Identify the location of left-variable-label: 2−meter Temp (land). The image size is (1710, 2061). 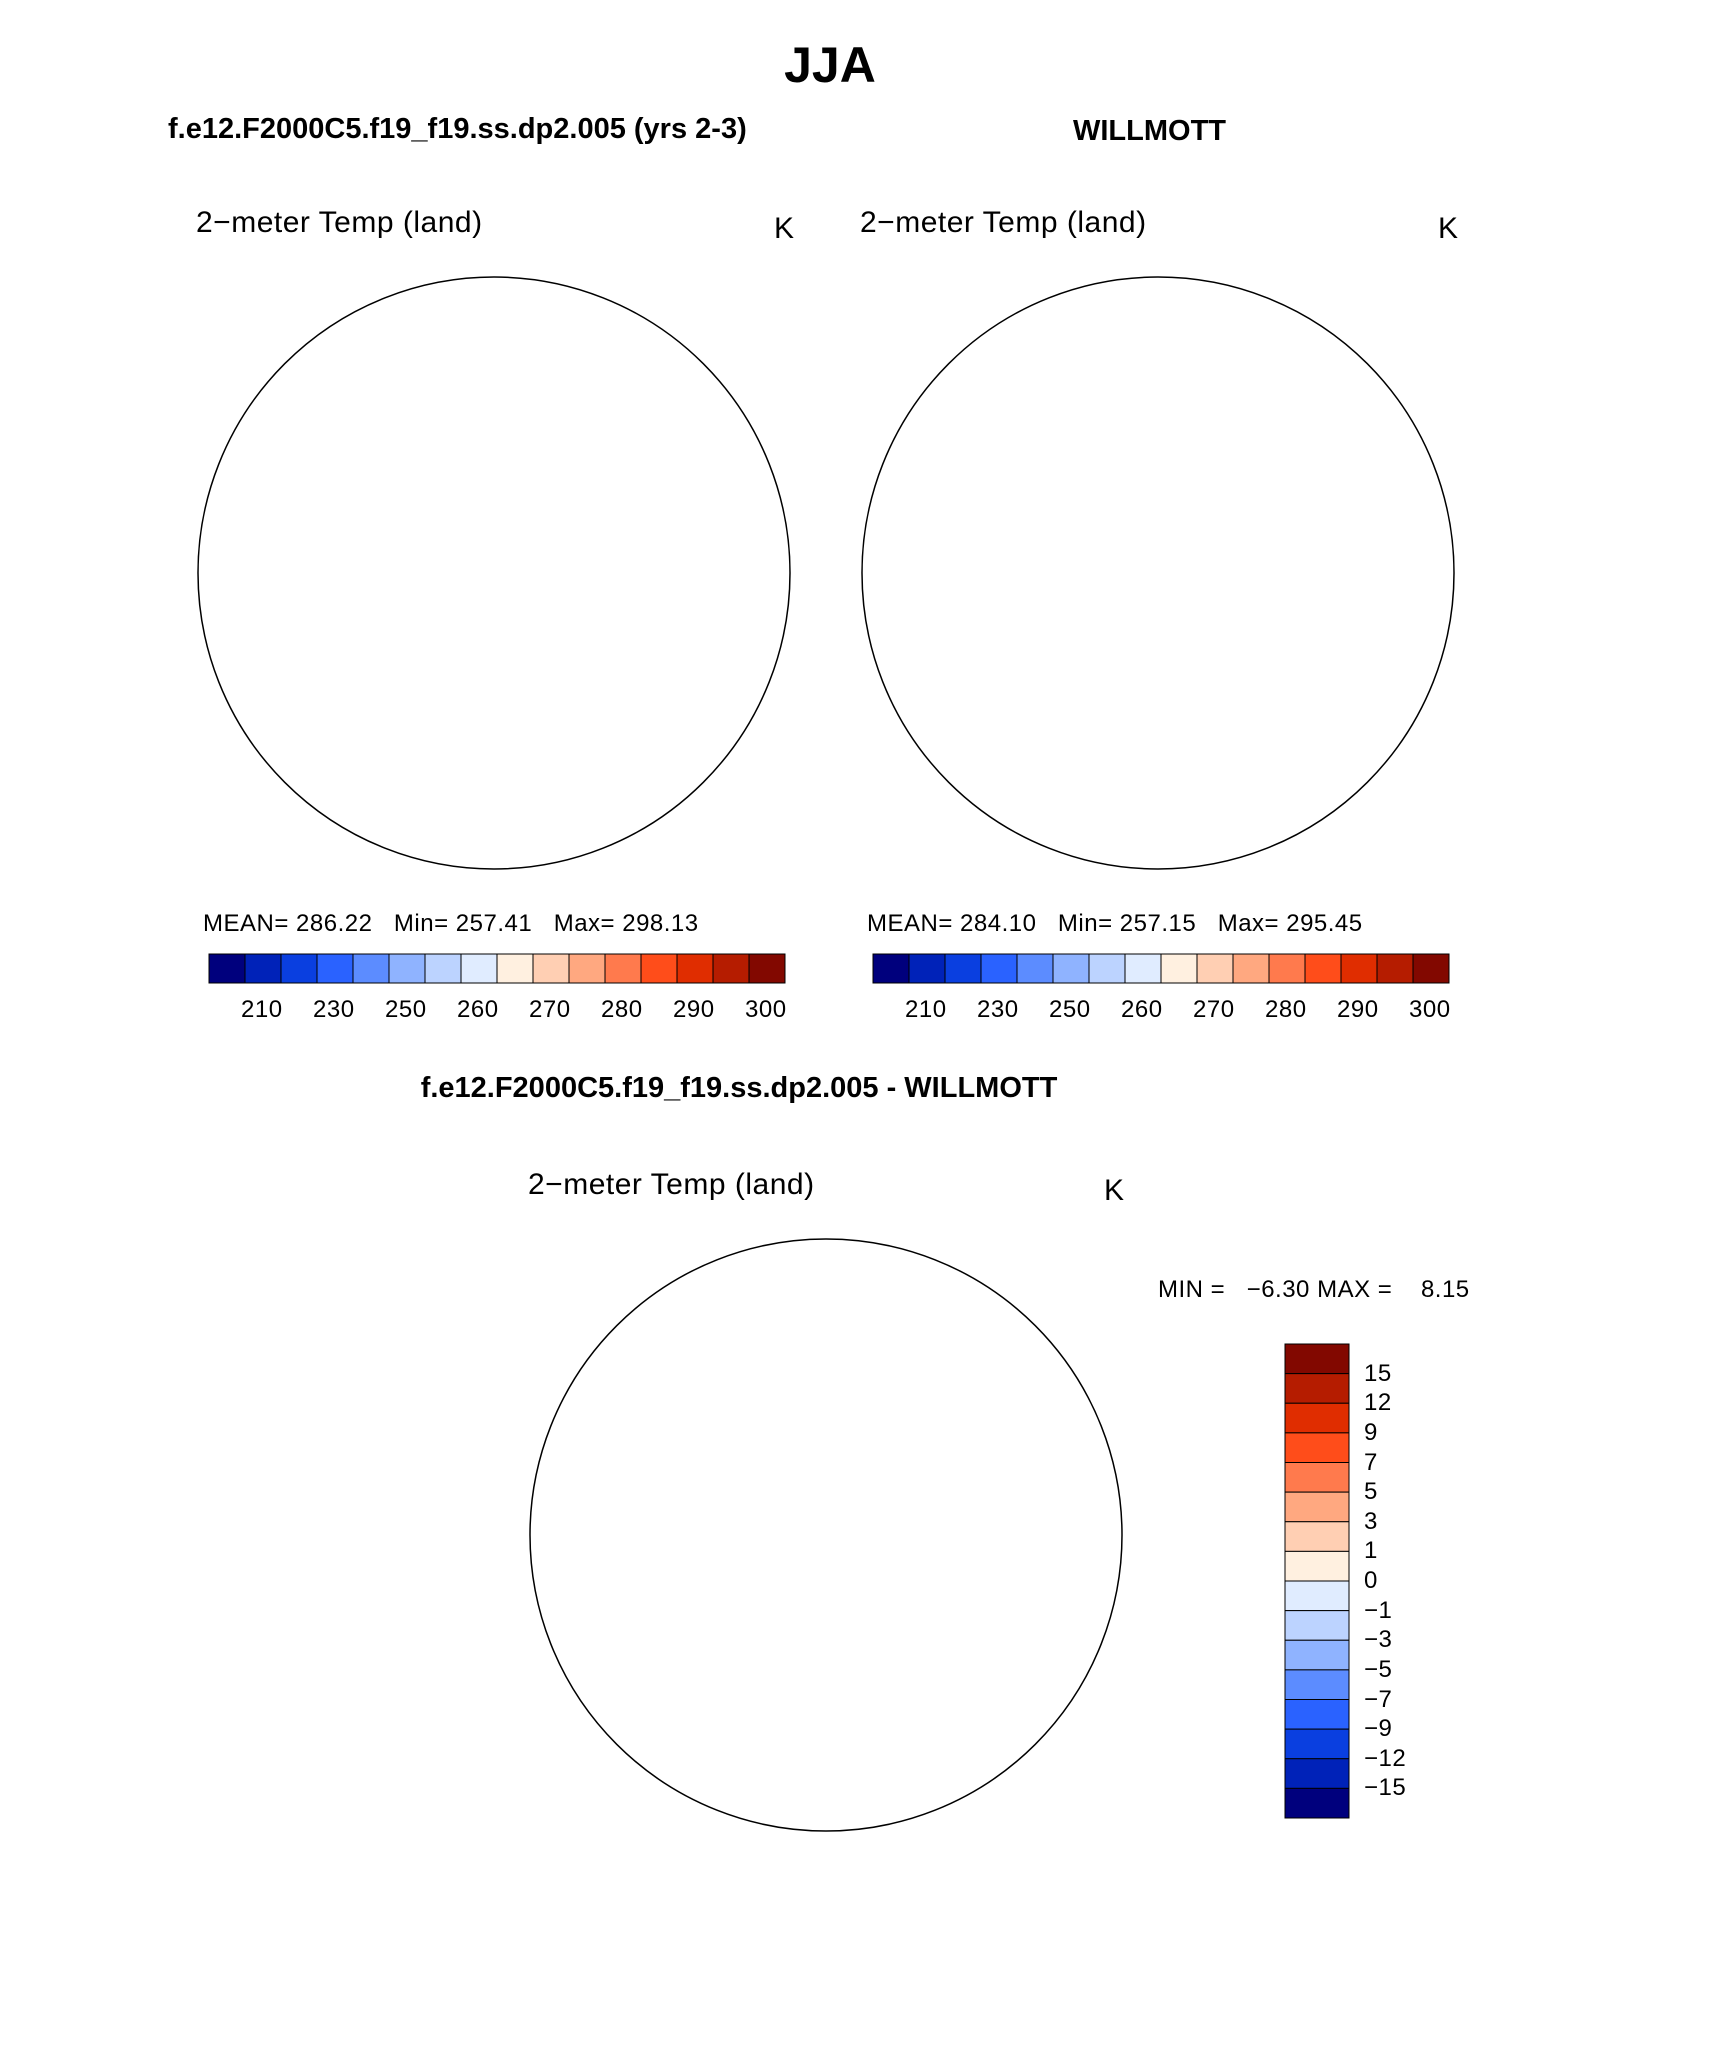
(339, 222).